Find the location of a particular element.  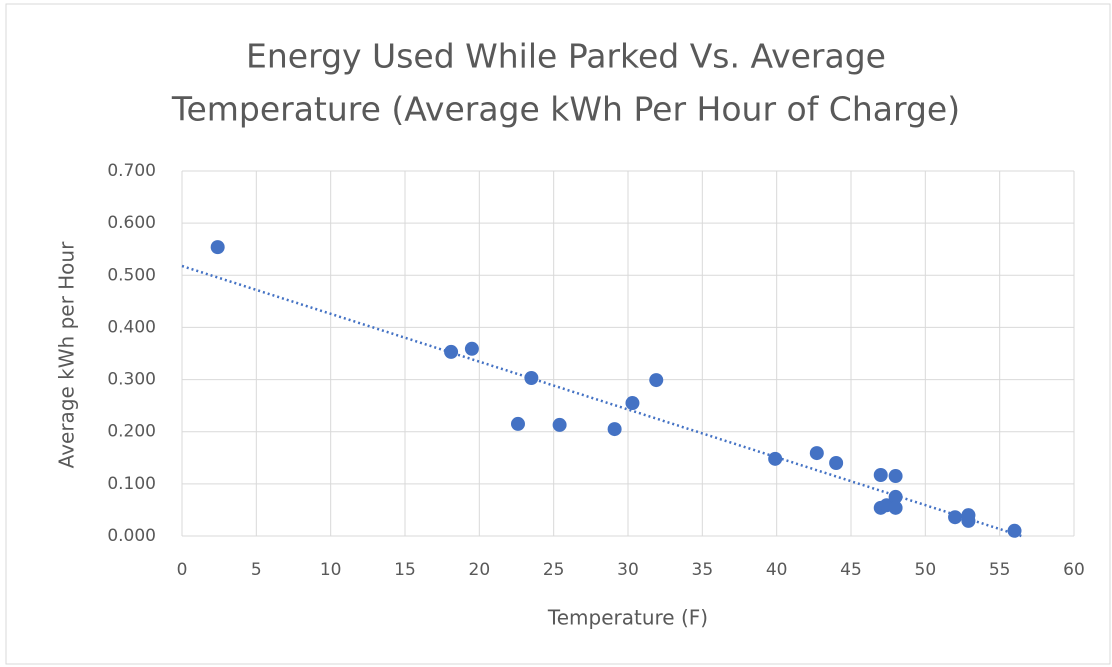

chart-title: Energy Used While Parked Vs. Average is located at coordinates (566, 56).